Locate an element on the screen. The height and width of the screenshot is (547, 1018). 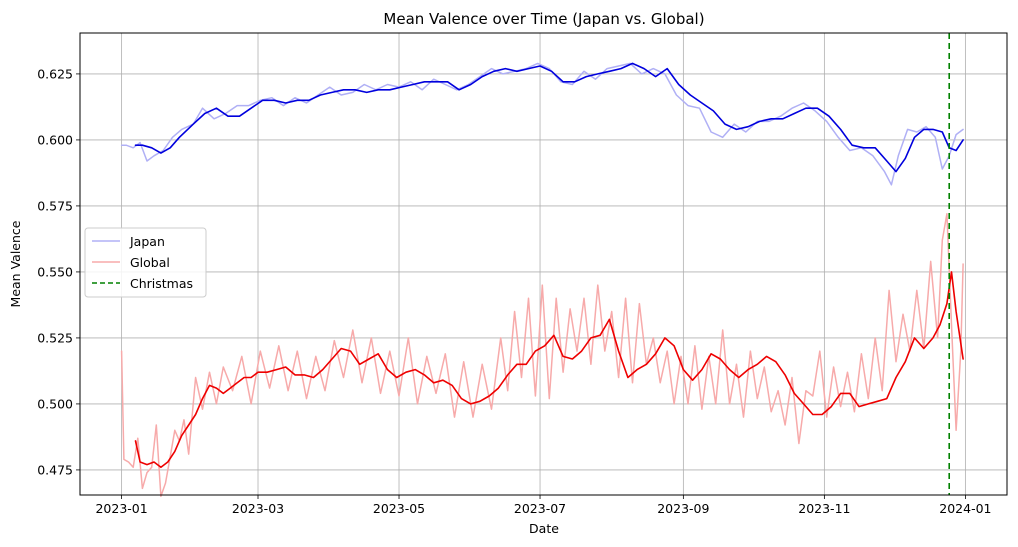
y-tick-label: 0.500 is located at coordinates (55, 403).